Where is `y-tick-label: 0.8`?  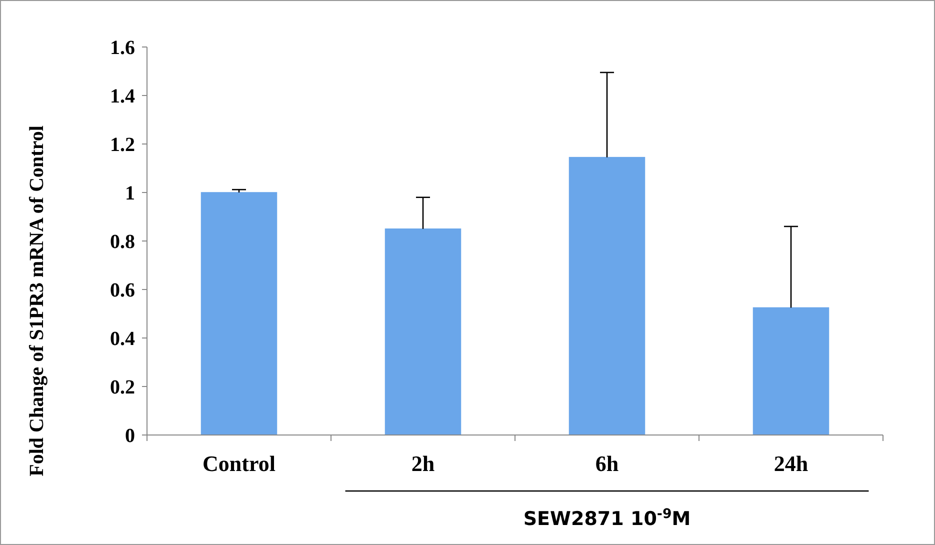
y-tick-label: 0.8 is located at coordinates (122, 242).